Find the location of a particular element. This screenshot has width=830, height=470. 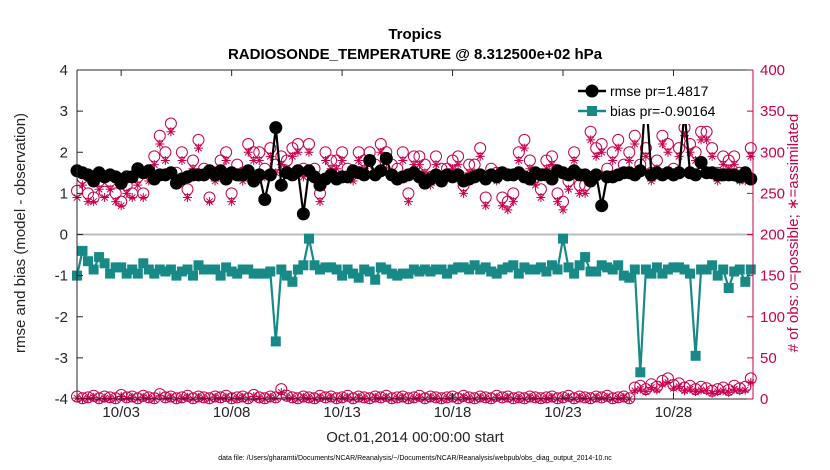

y-axis-label: rmse and bias (model - observation) is located at coordinates (20, 233).